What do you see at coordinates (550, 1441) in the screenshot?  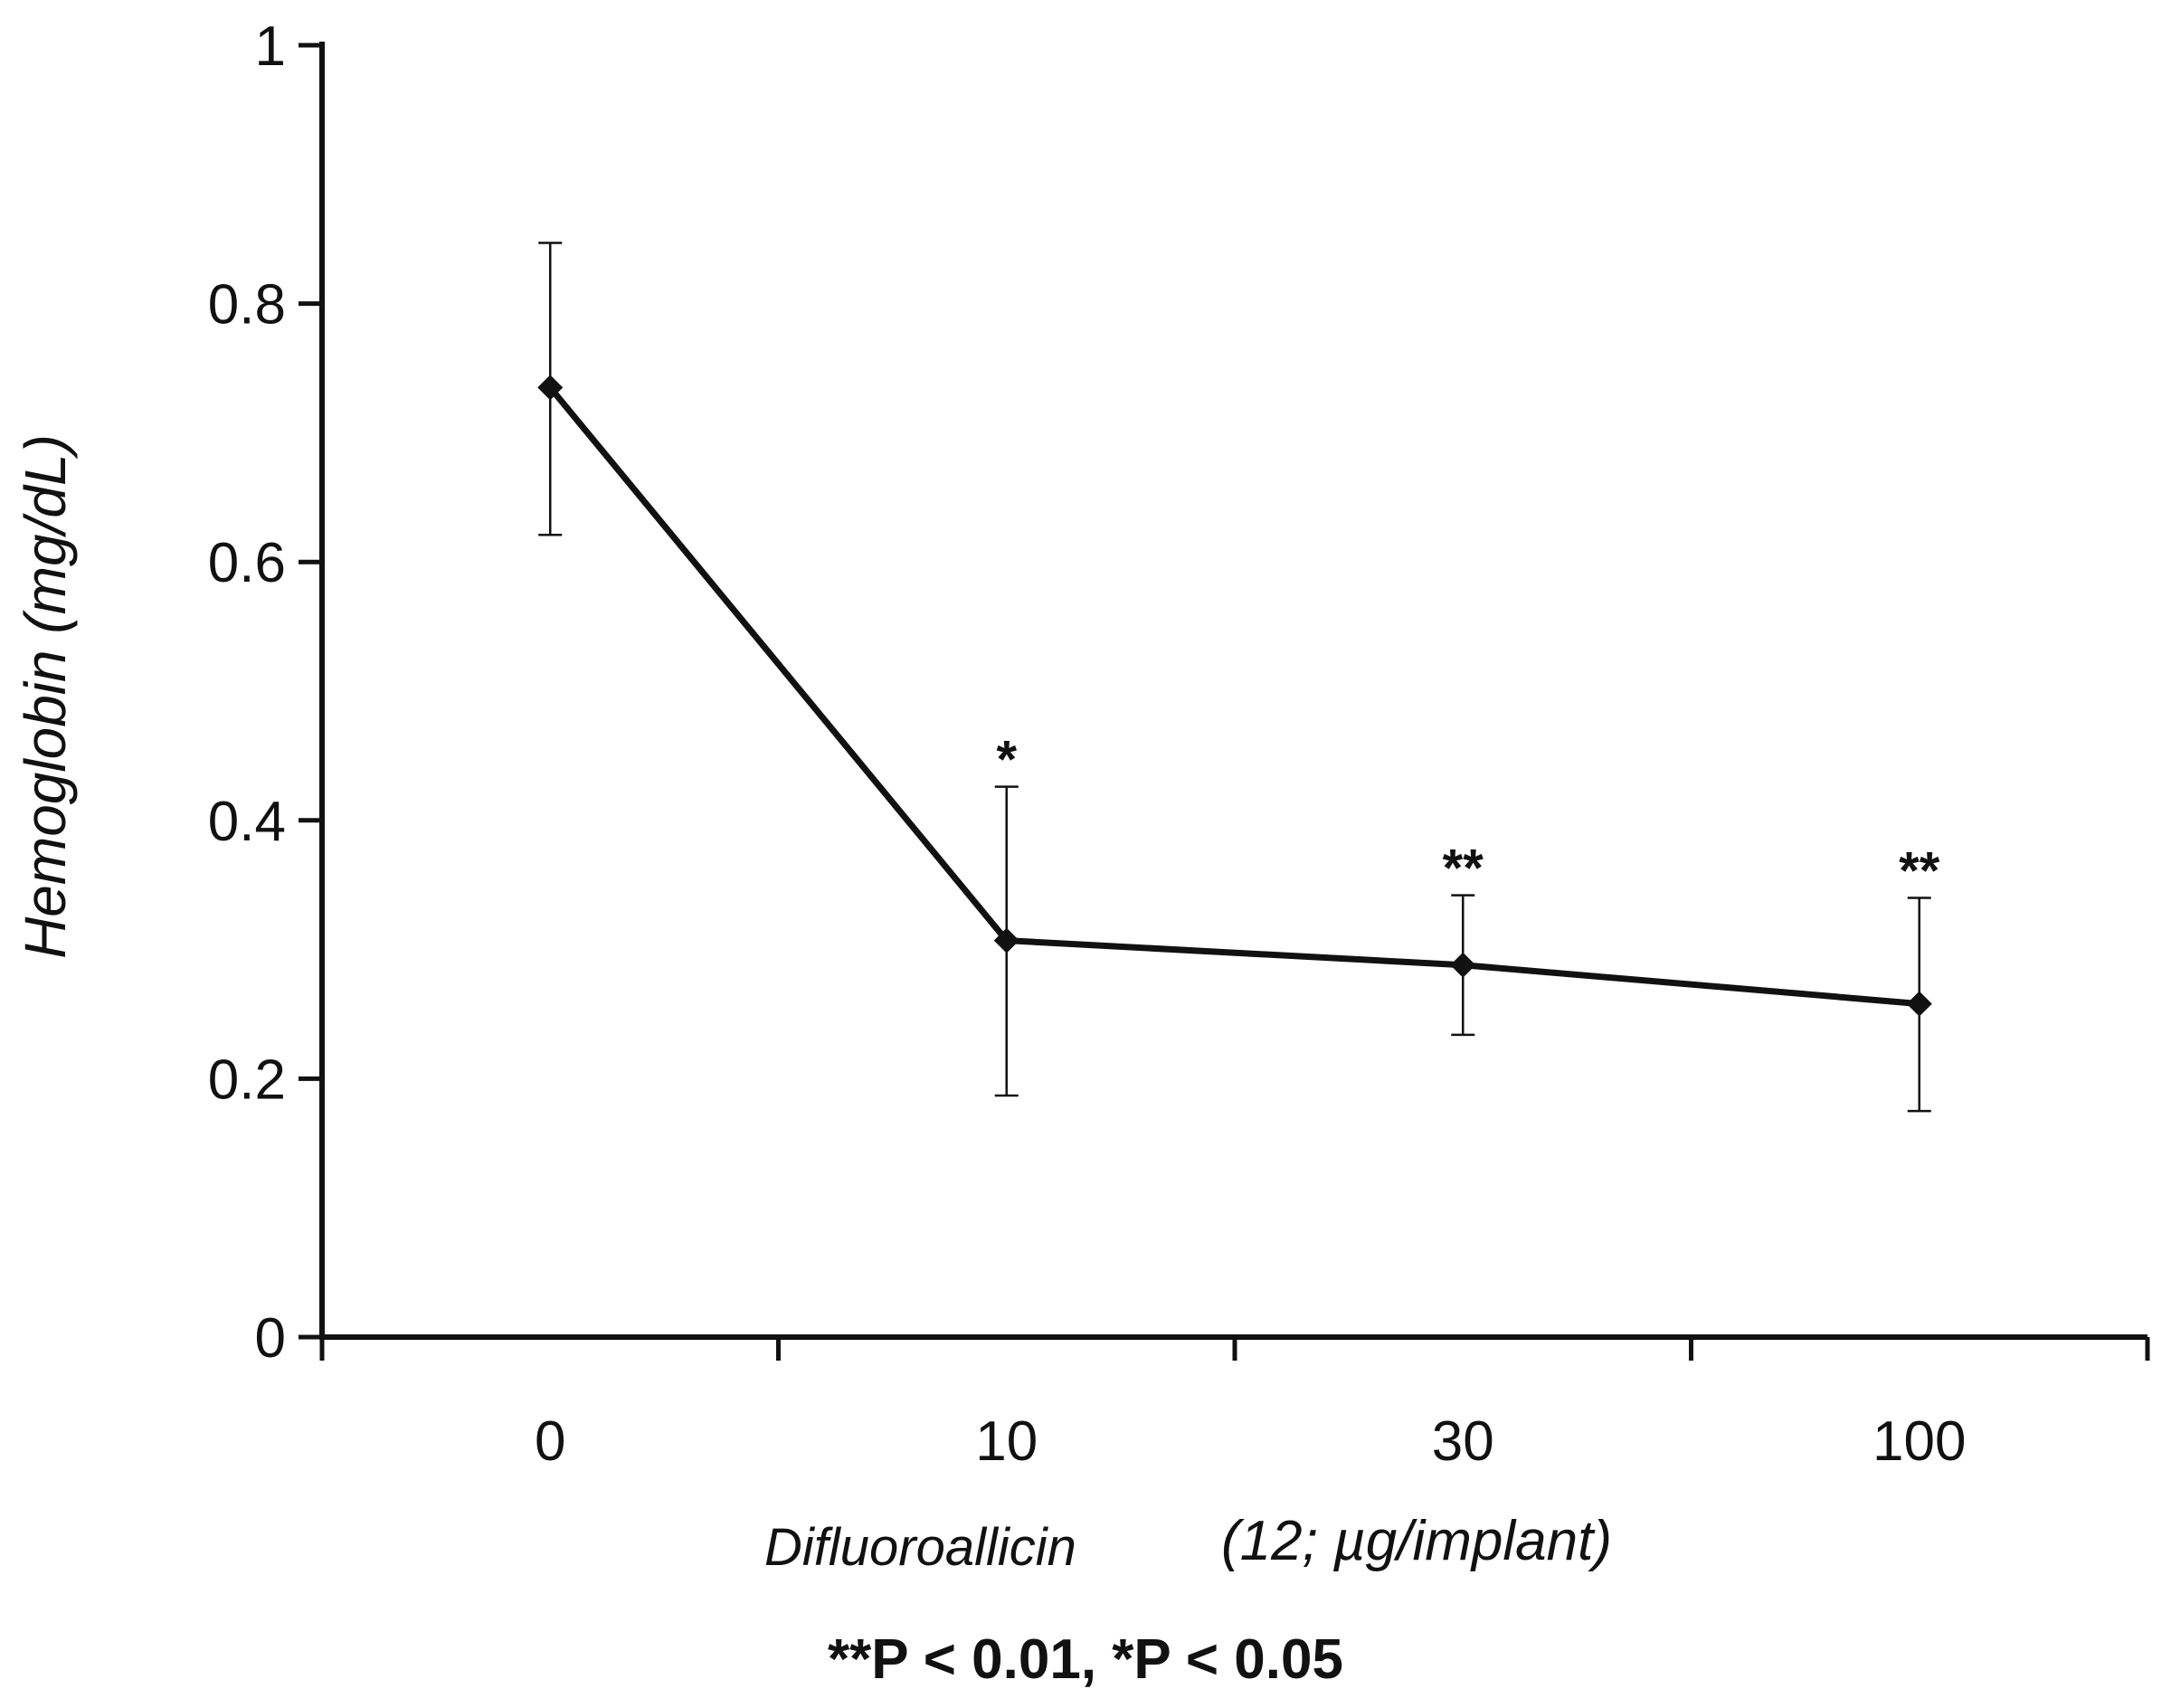 I see `x-tick-label: 0` at bounding box center [550, 1441].